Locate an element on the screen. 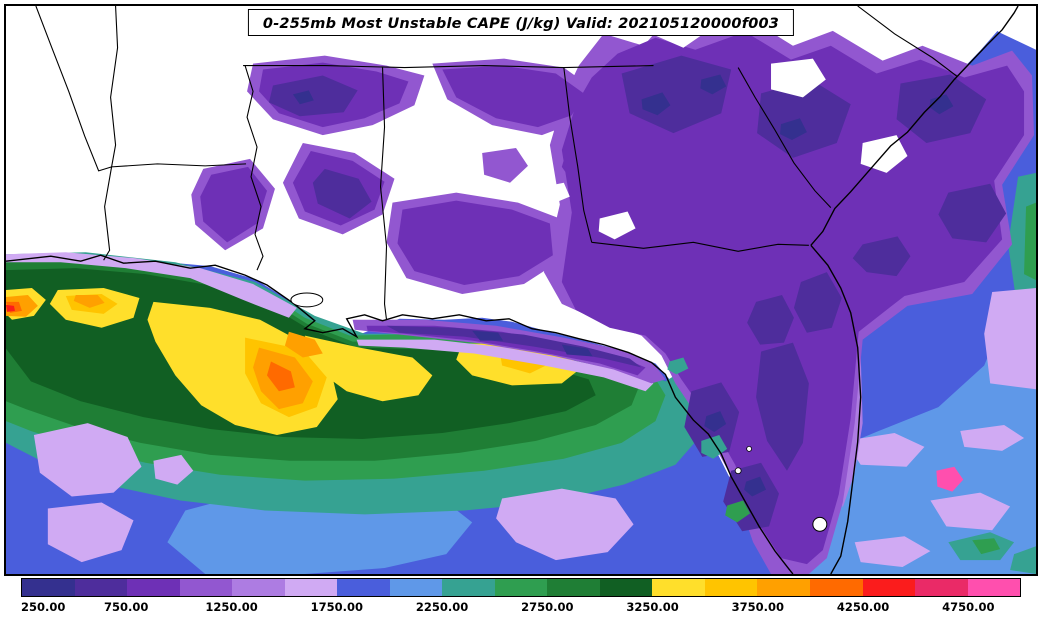  colorbar-tick-label: 2750.00 is located at coordinates (547, 607).